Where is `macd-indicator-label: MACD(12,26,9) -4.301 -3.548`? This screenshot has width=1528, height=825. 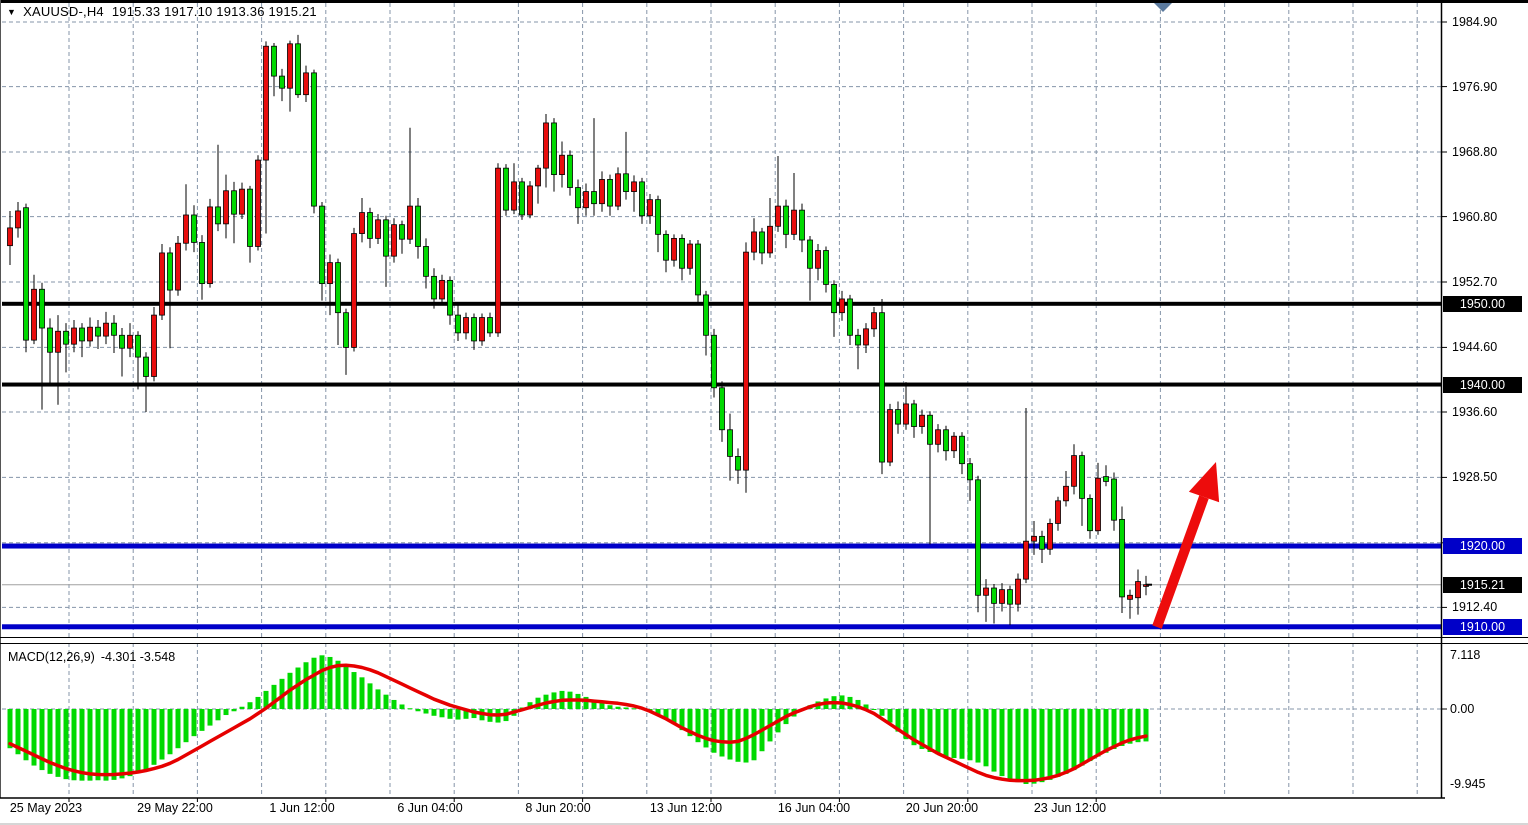
macd-indicator-label: MACD(12,26,9) -4.301 -3.548 is located at coordinates (94, 657).